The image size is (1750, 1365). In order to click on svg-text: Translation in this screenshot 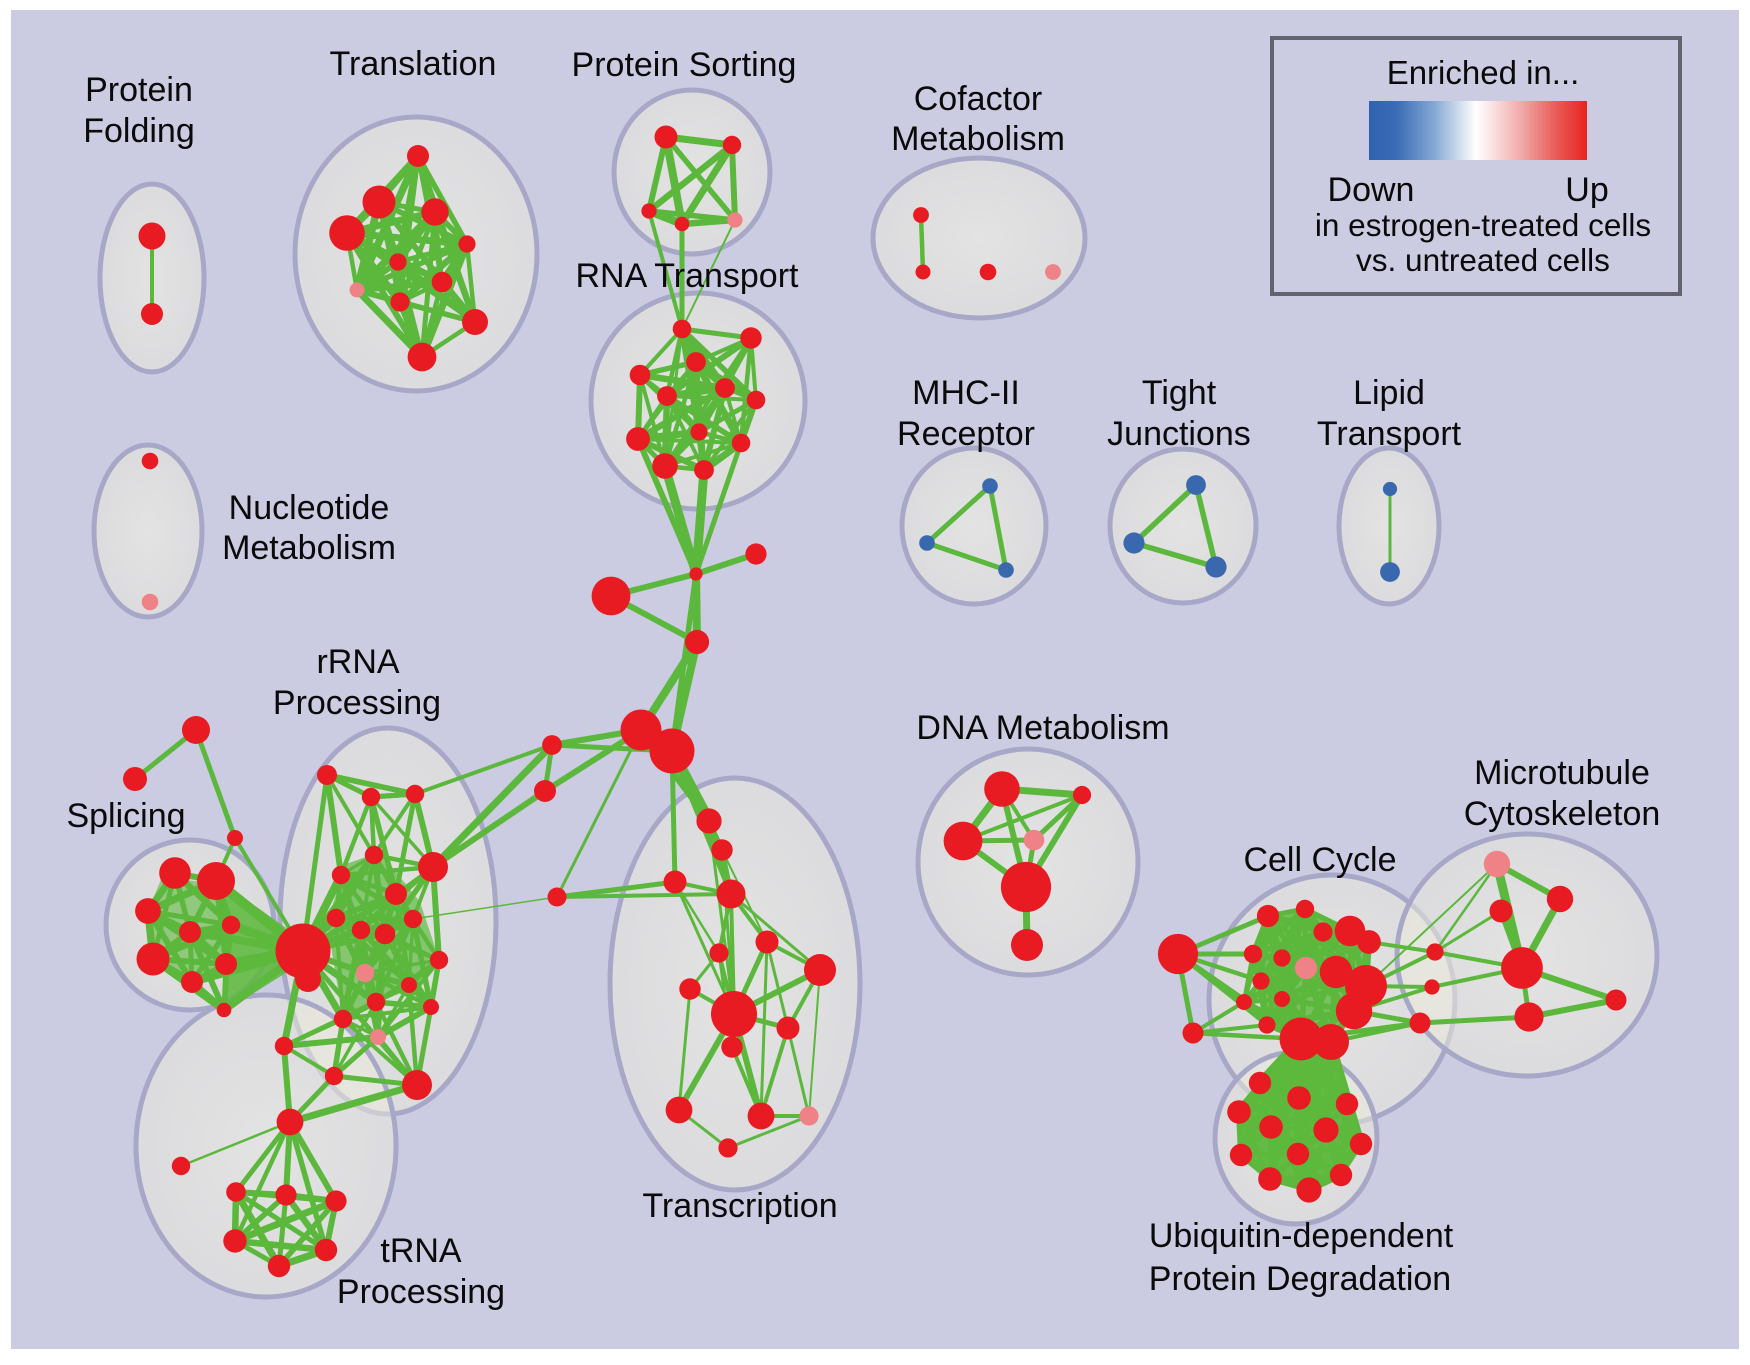, I will do `click(413, 64)`.